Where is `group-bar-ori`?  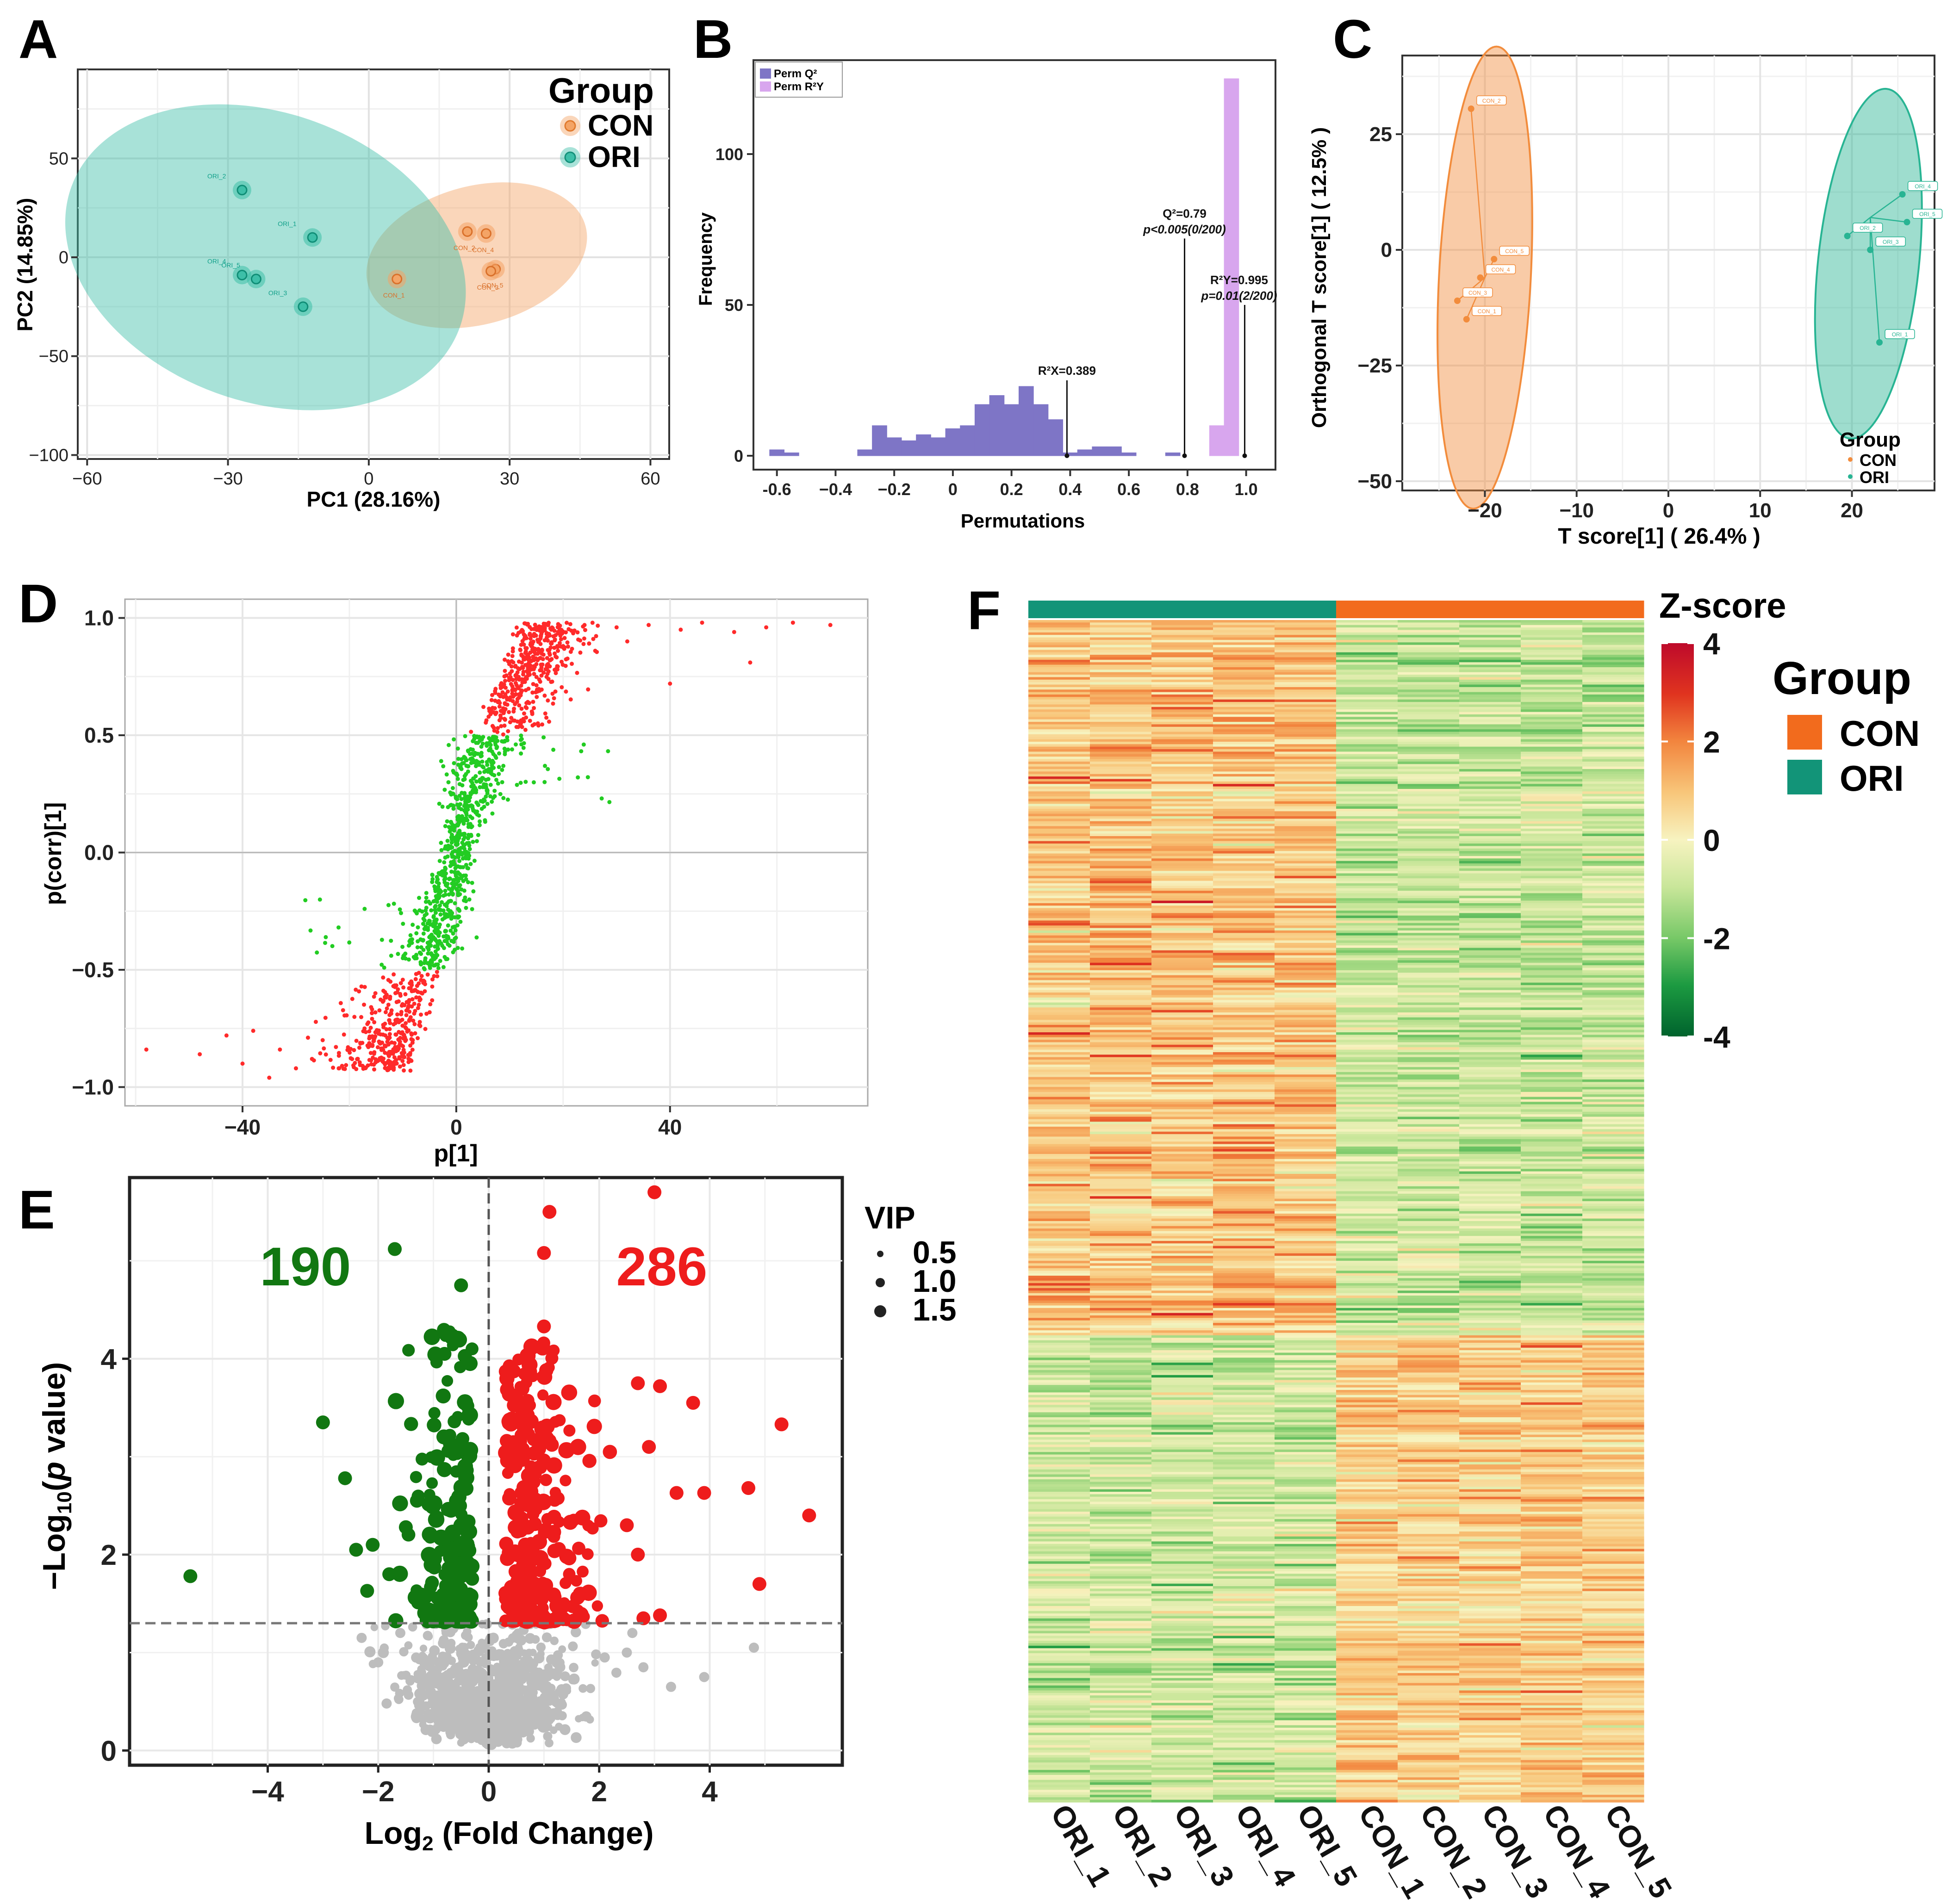
group-bar-ori is located at coordinates (1244, 609).